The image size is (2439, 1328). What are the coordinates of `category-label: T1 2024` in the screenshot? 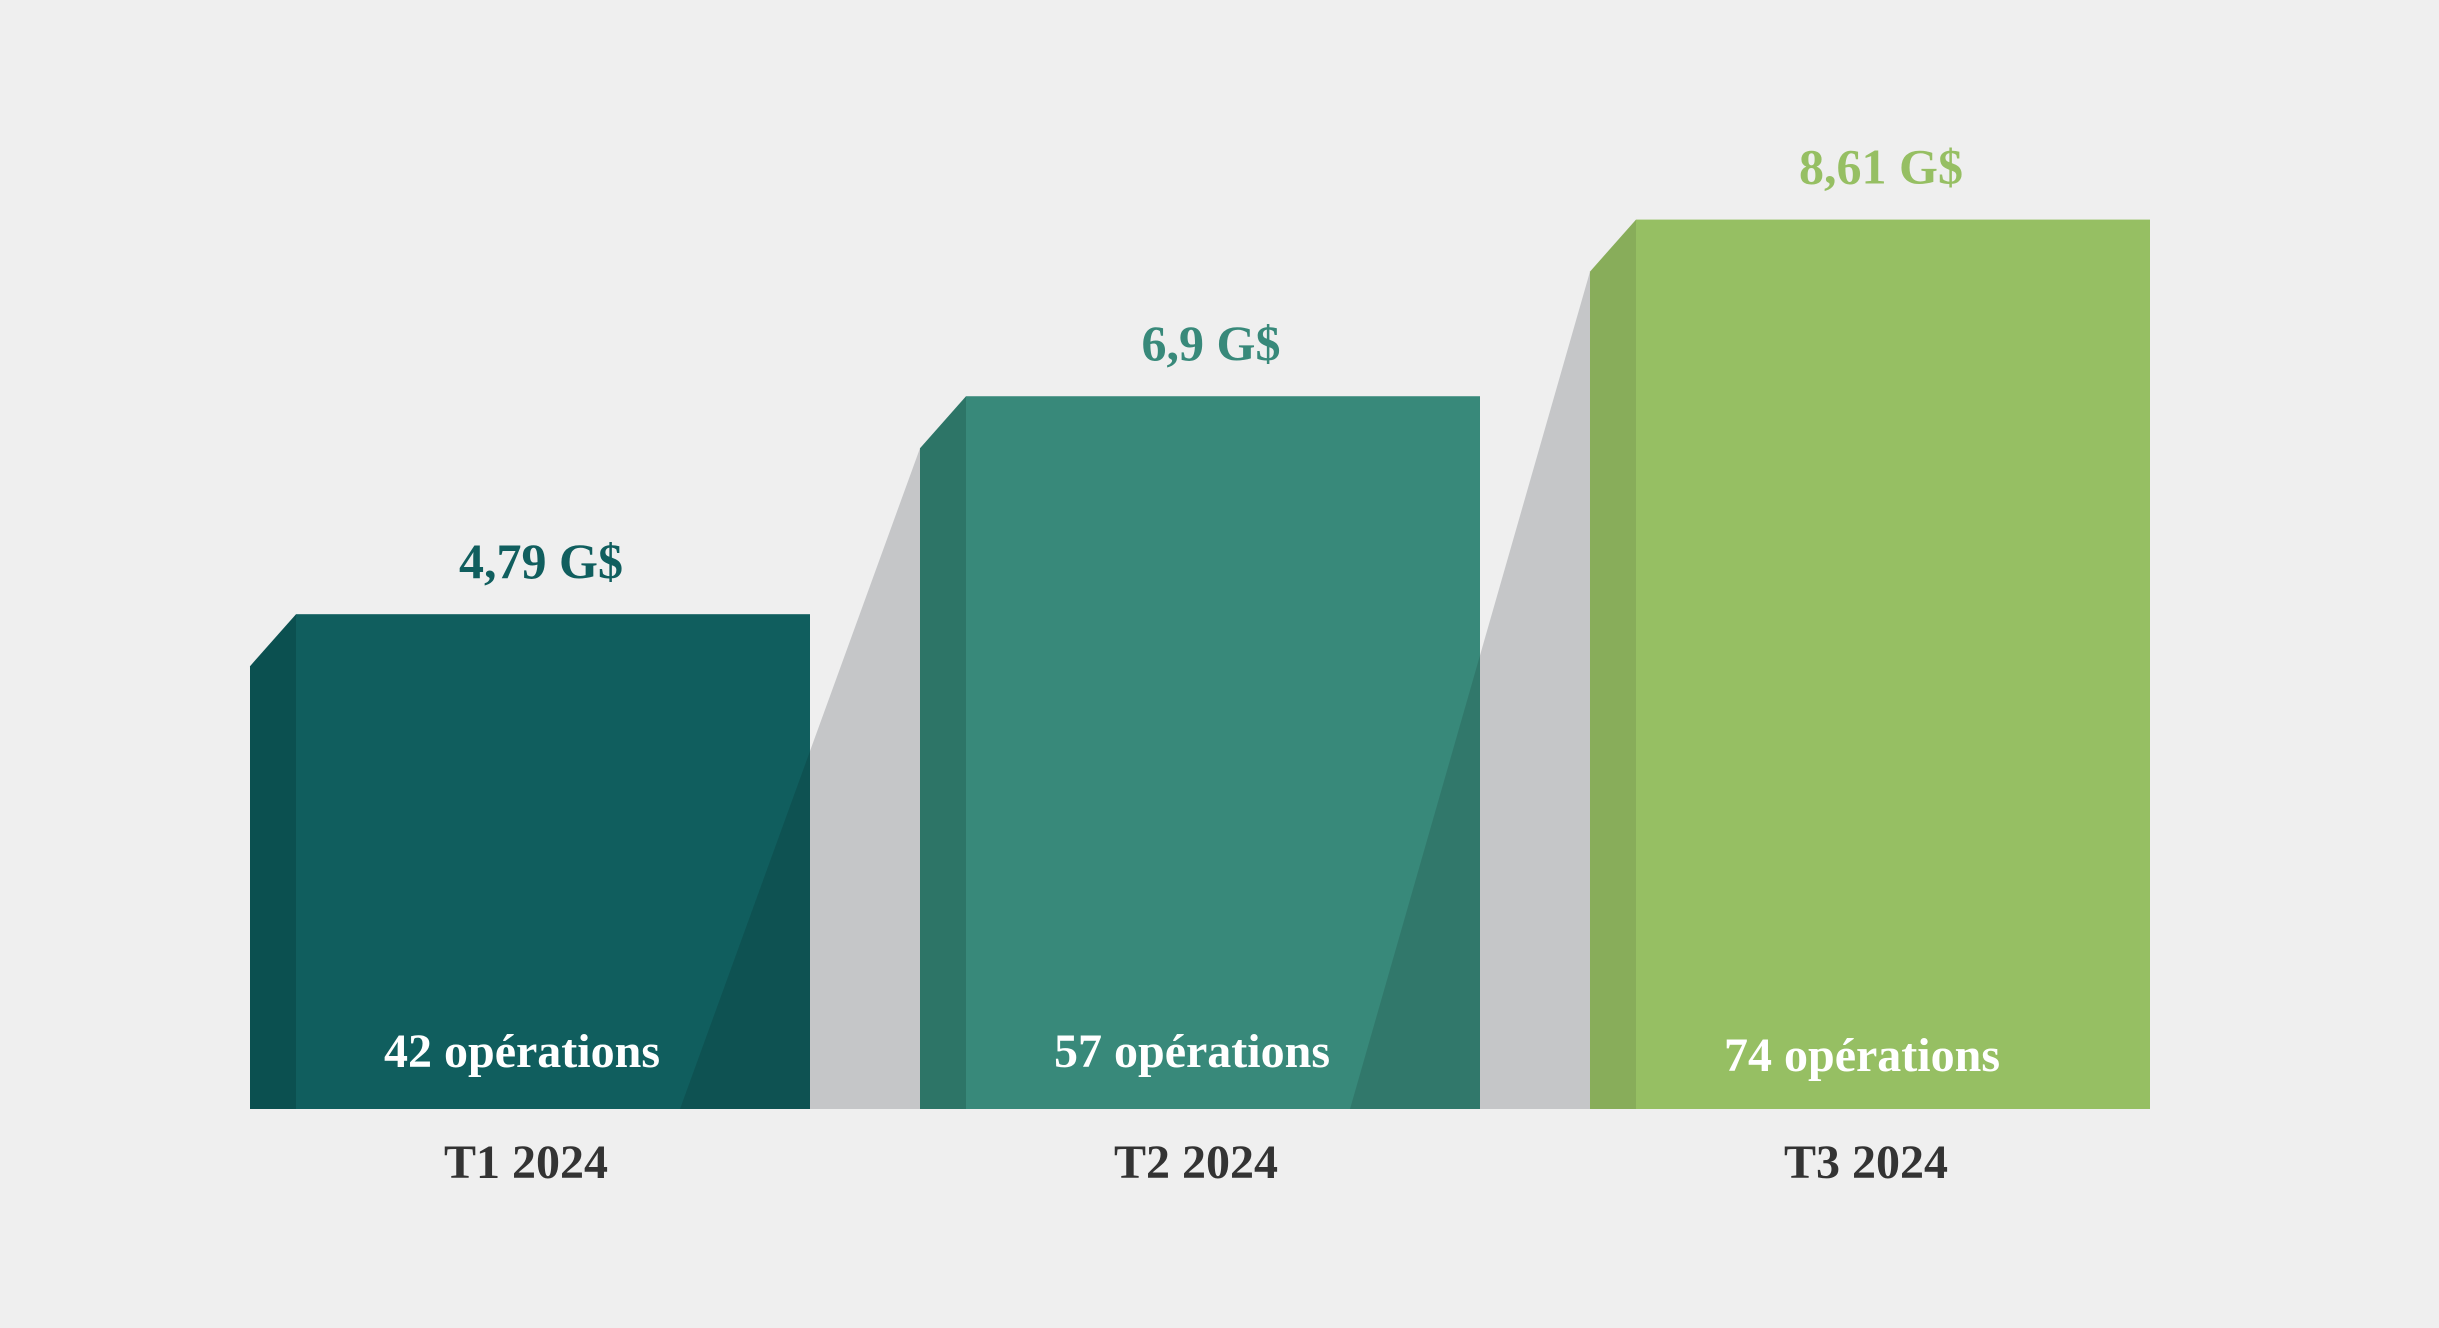 It's located at (526, 1162).